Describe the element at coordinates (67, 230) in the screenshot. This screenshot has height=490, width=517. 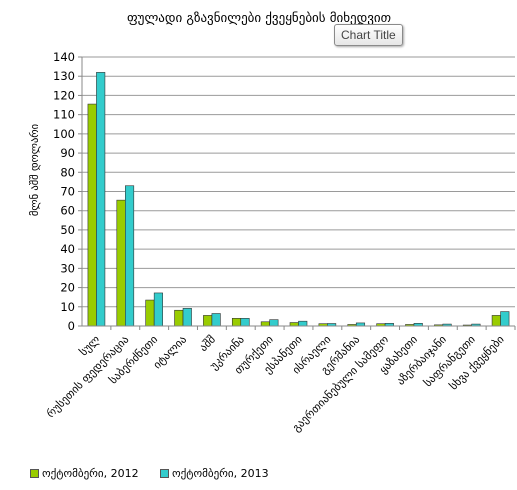
I see `y-tick-label: 50` at that location.